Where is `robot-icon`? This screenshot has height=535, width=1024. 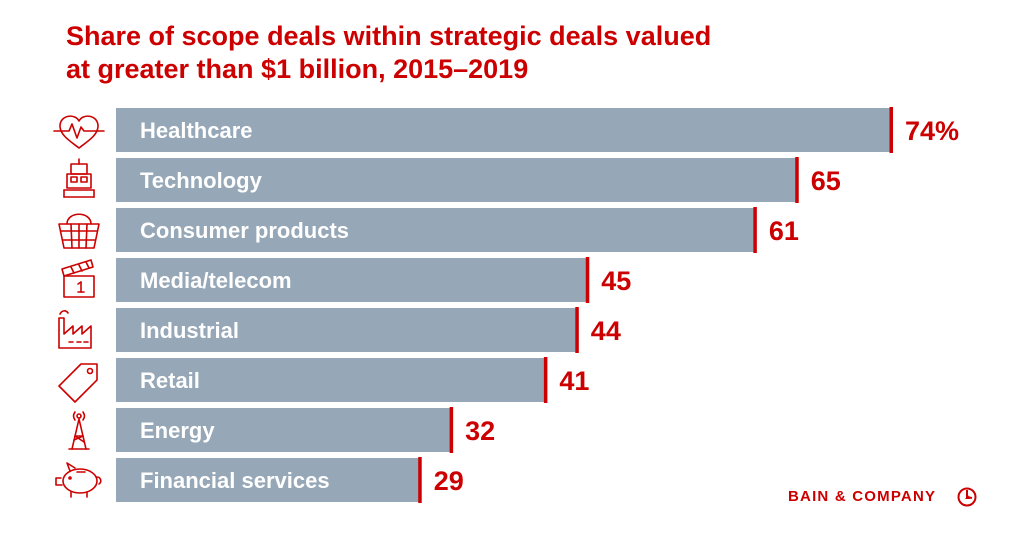
robot-icon is located at coordinates (79, 178).